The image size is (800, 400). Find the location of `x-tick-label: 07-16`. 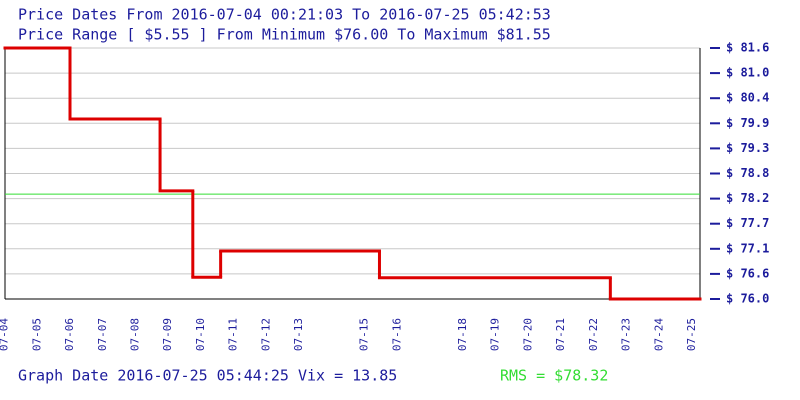

x-tick-label: 07-16 is located at coordinates (396, 334).